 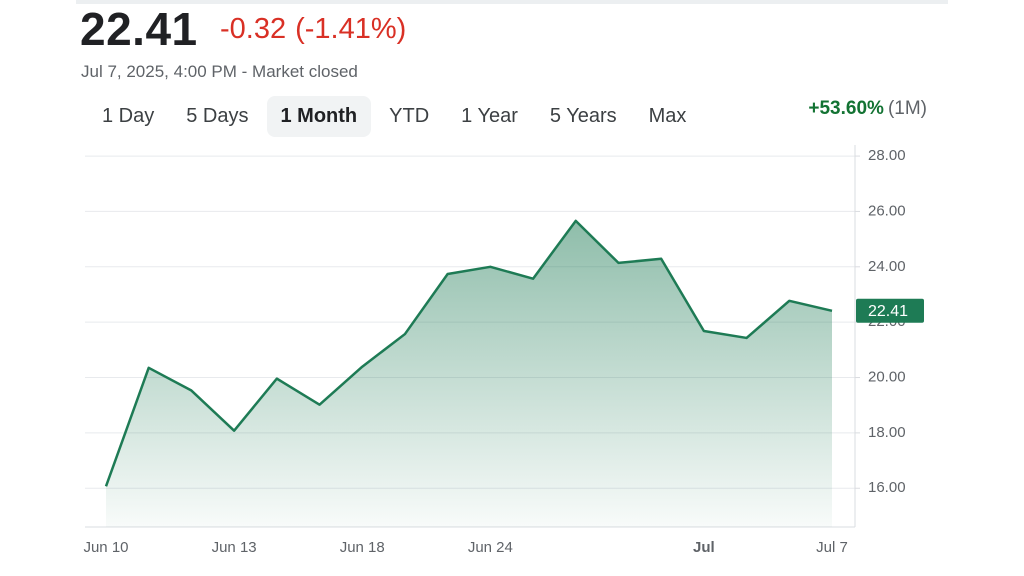 I want to click on y-tick-label: 18.00, so click(x=887, y=432).